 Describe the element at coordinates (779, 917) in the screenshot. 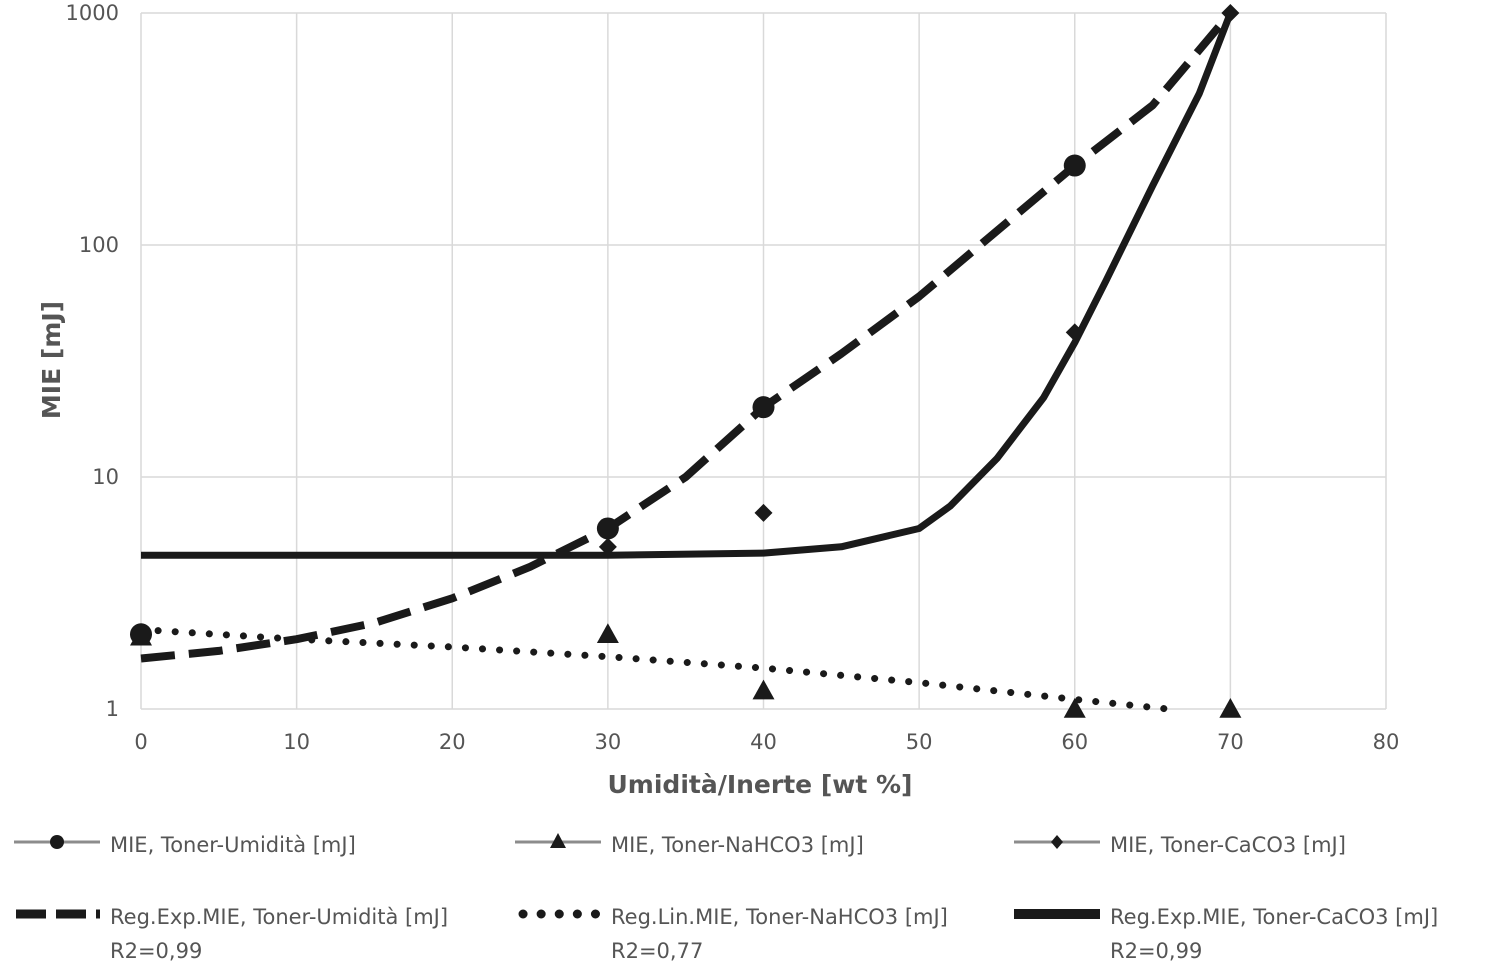

I see `legend-label: Reg.Lin.MIE, Toner-NaHCO3 [mJ]` at that location.